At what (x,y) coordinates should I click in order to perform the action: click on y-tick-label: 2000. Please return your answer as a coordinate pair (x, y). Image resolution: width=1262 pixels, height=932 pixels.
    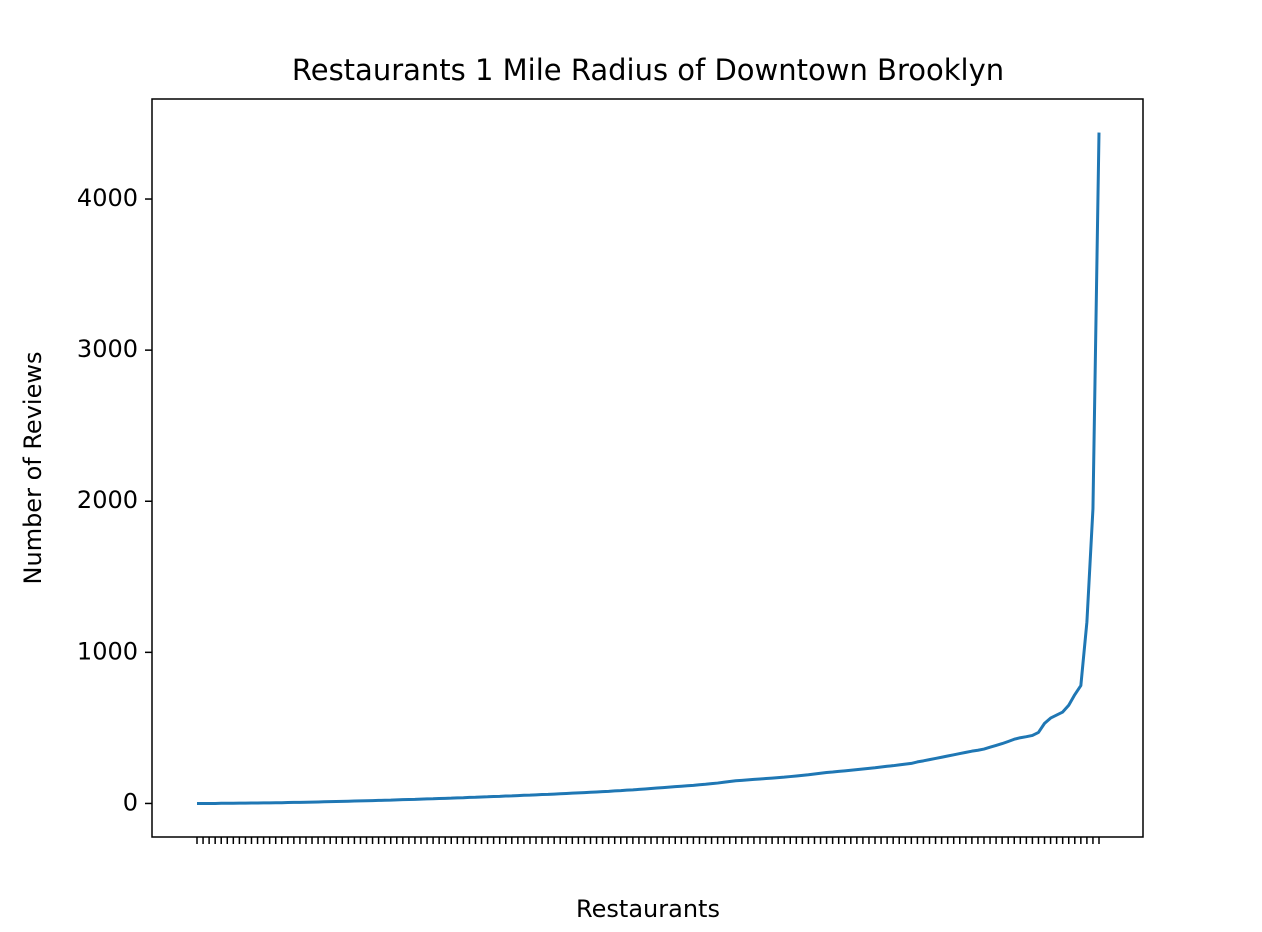
    Looking at the image, I should click on (107, 500).